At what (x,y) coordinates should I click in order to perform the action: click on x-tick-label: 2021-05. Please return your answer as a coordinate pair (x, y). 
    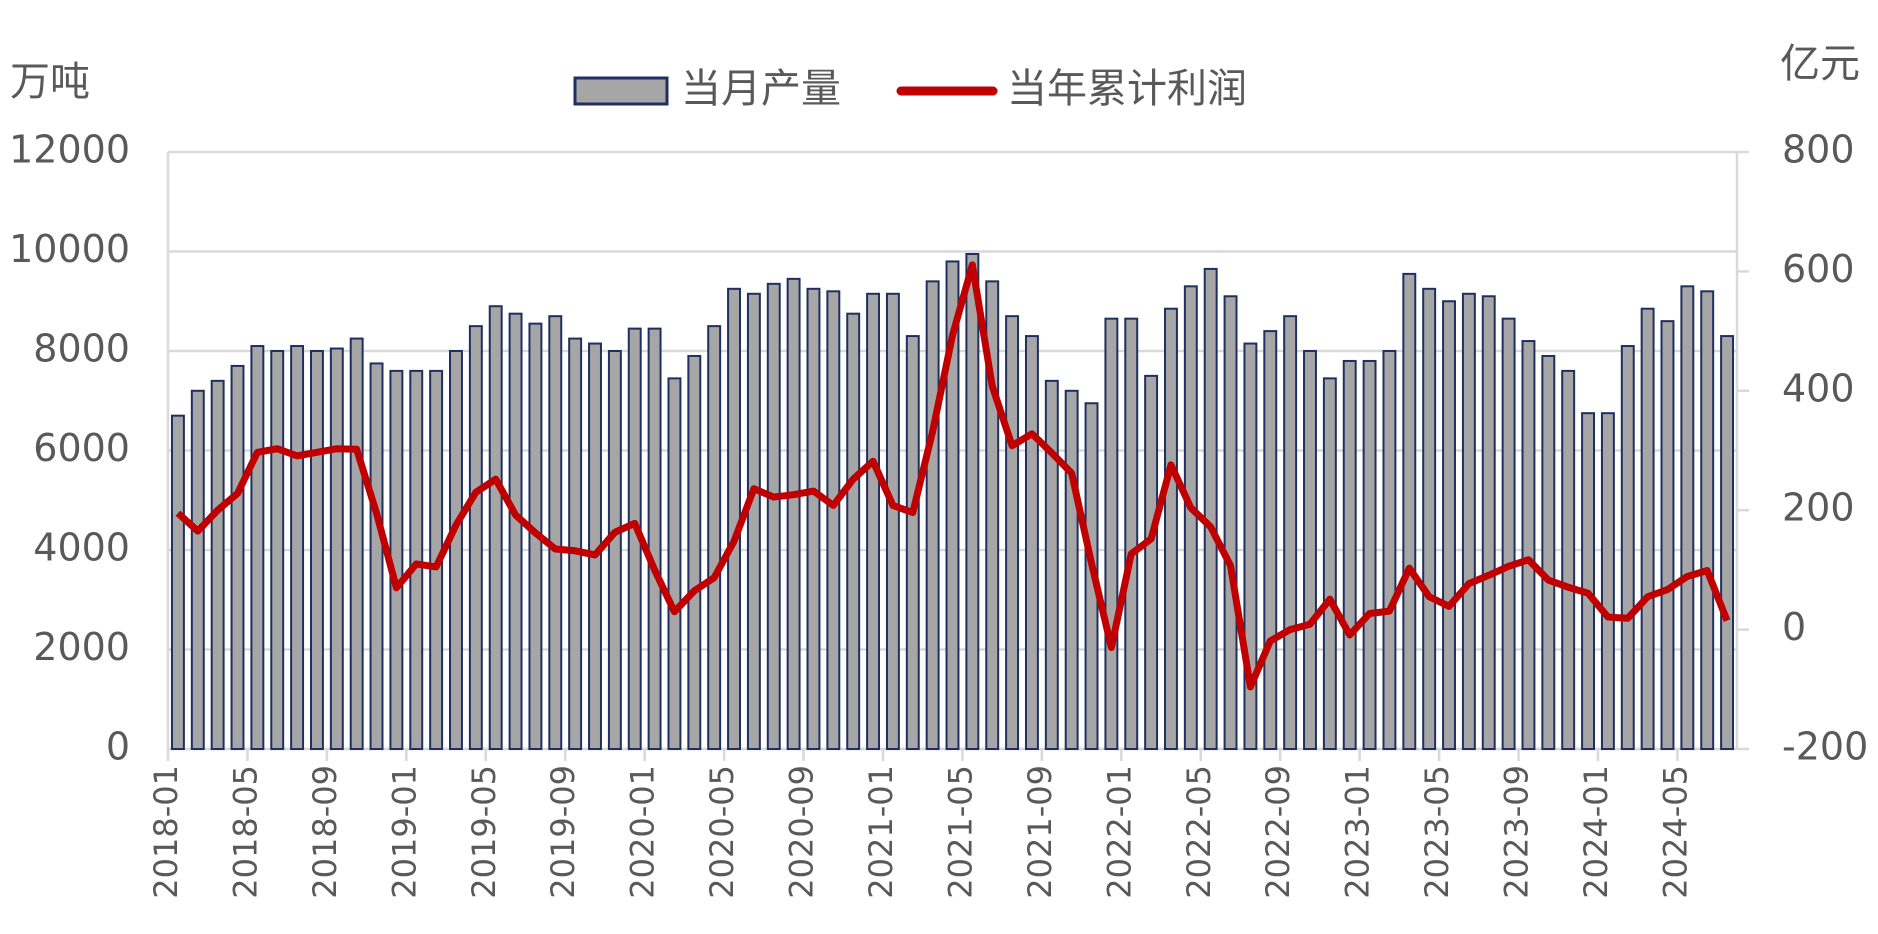
    Looking at the image, I should click on (960, 832).